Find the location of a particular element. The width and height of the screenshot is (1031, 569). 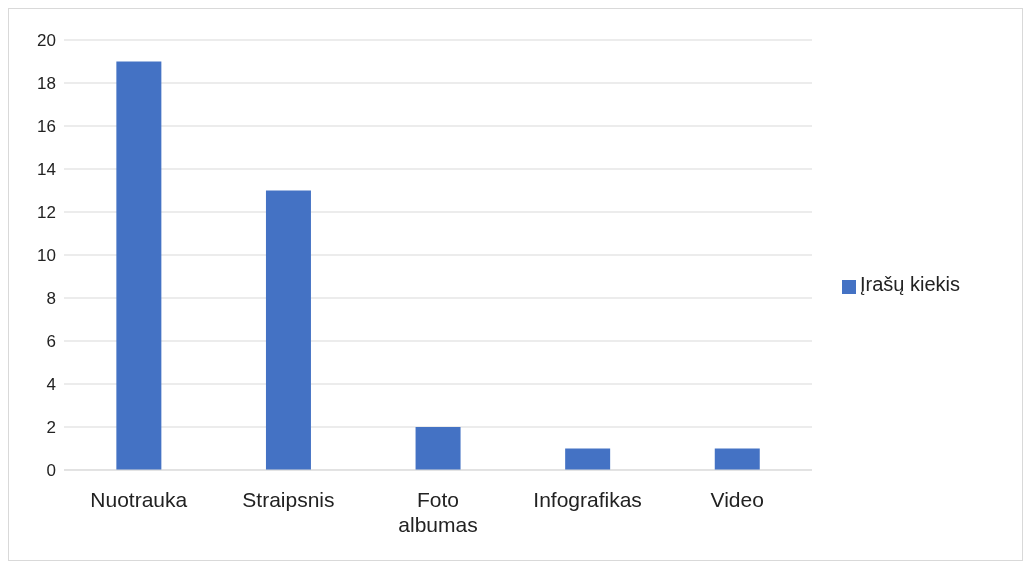

y-tick-label: 18 is located at coordinates (46, 84).